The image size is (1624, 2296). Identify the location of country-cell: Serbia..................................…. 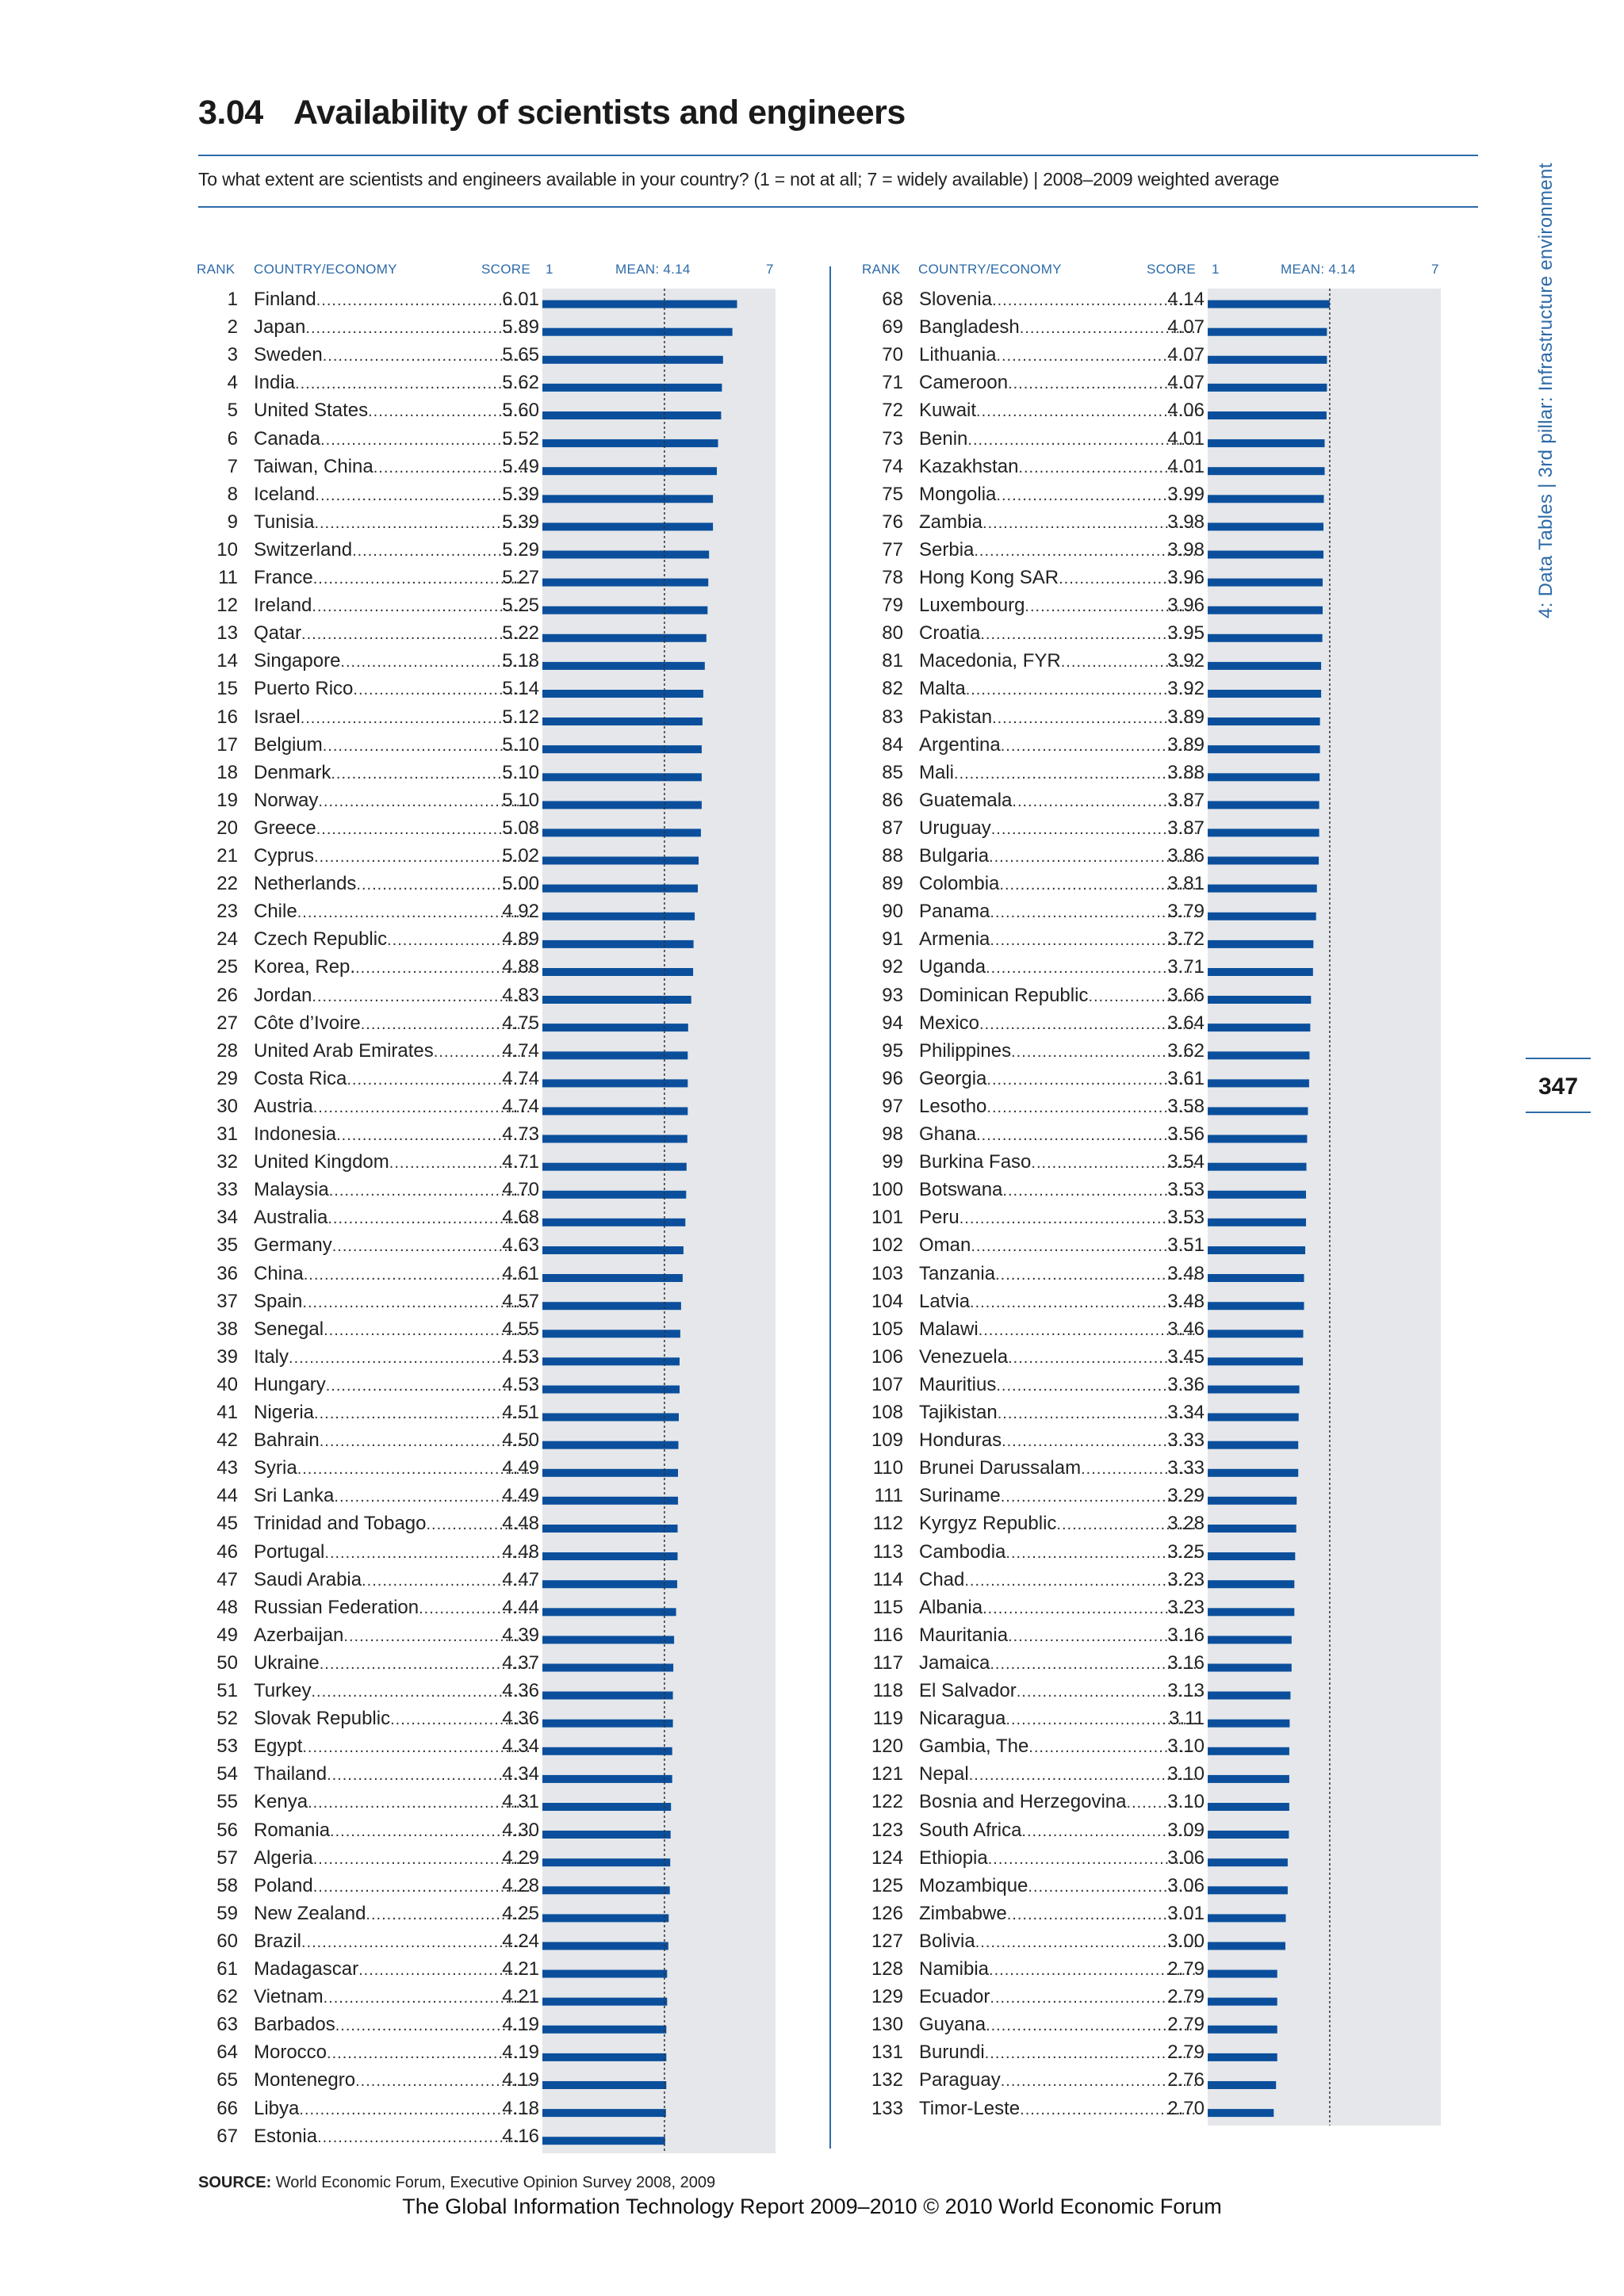
(1058, 551).